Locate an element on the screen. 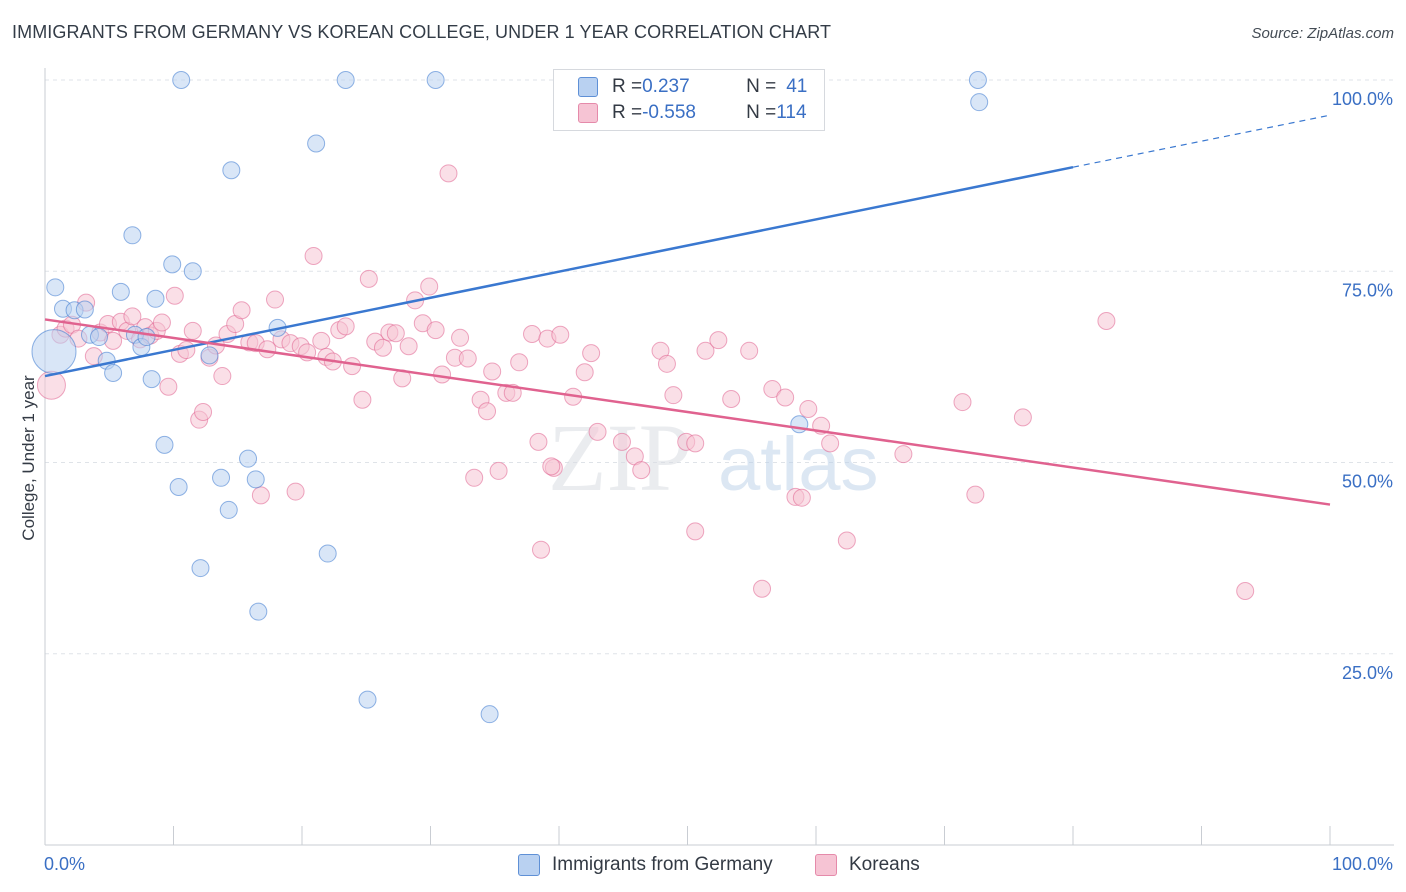 This screenshot has height=892, width=1406. legend-n-value: 41 is located at coordinates (797, 86).